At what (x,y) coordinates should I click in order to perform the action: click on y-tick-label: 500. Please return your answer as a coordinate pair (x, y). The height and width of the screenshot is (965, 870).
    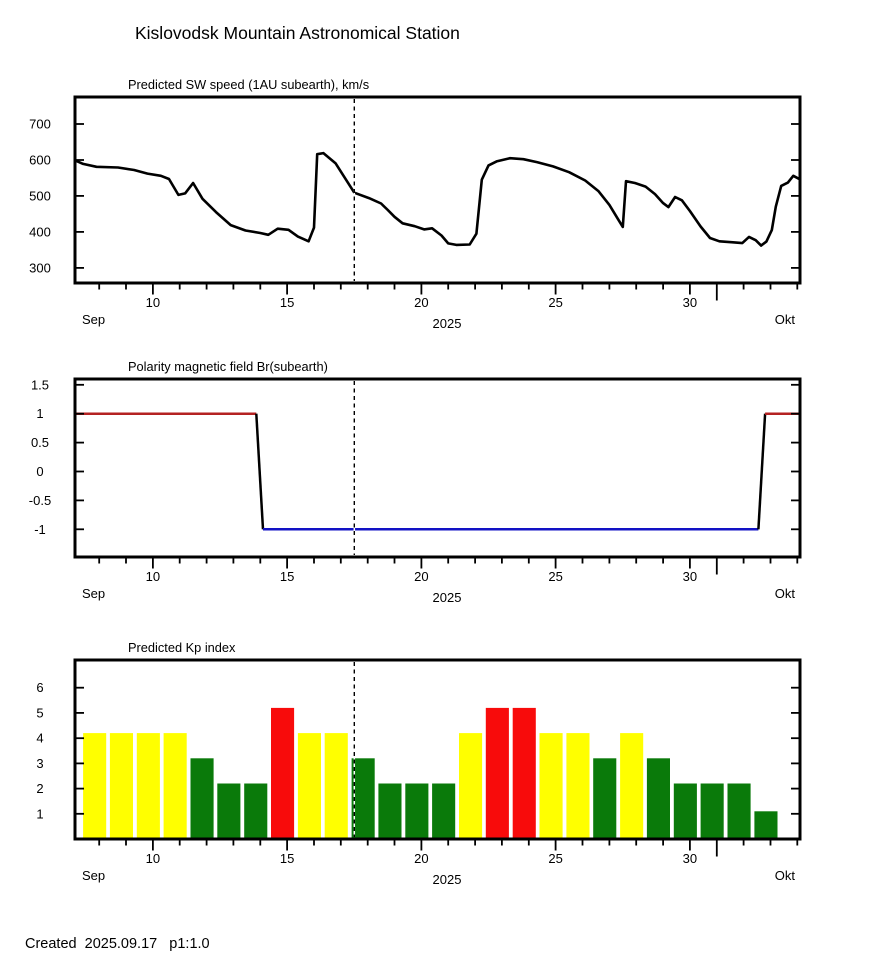
    Looking at the image, I should click on (40, 195).